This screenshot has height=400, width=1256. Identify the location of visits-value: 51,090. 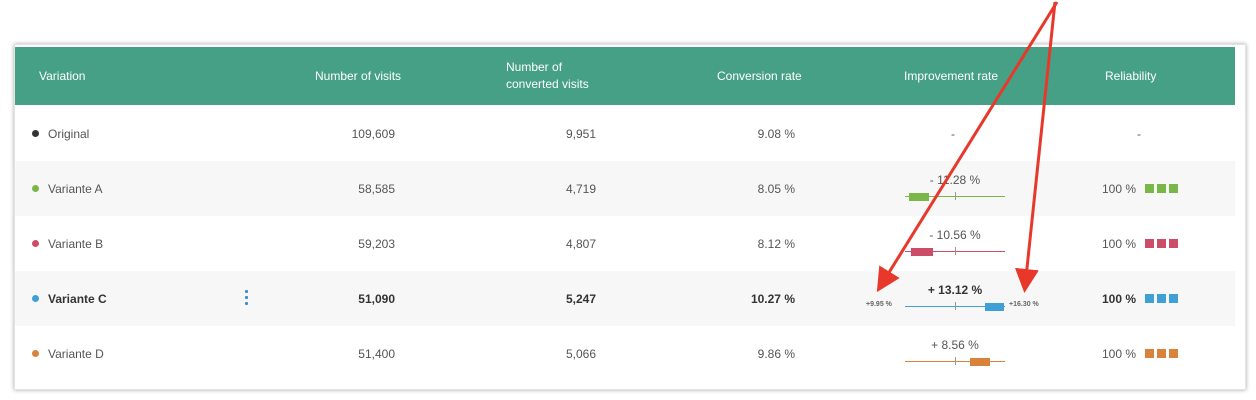
(376, 298).